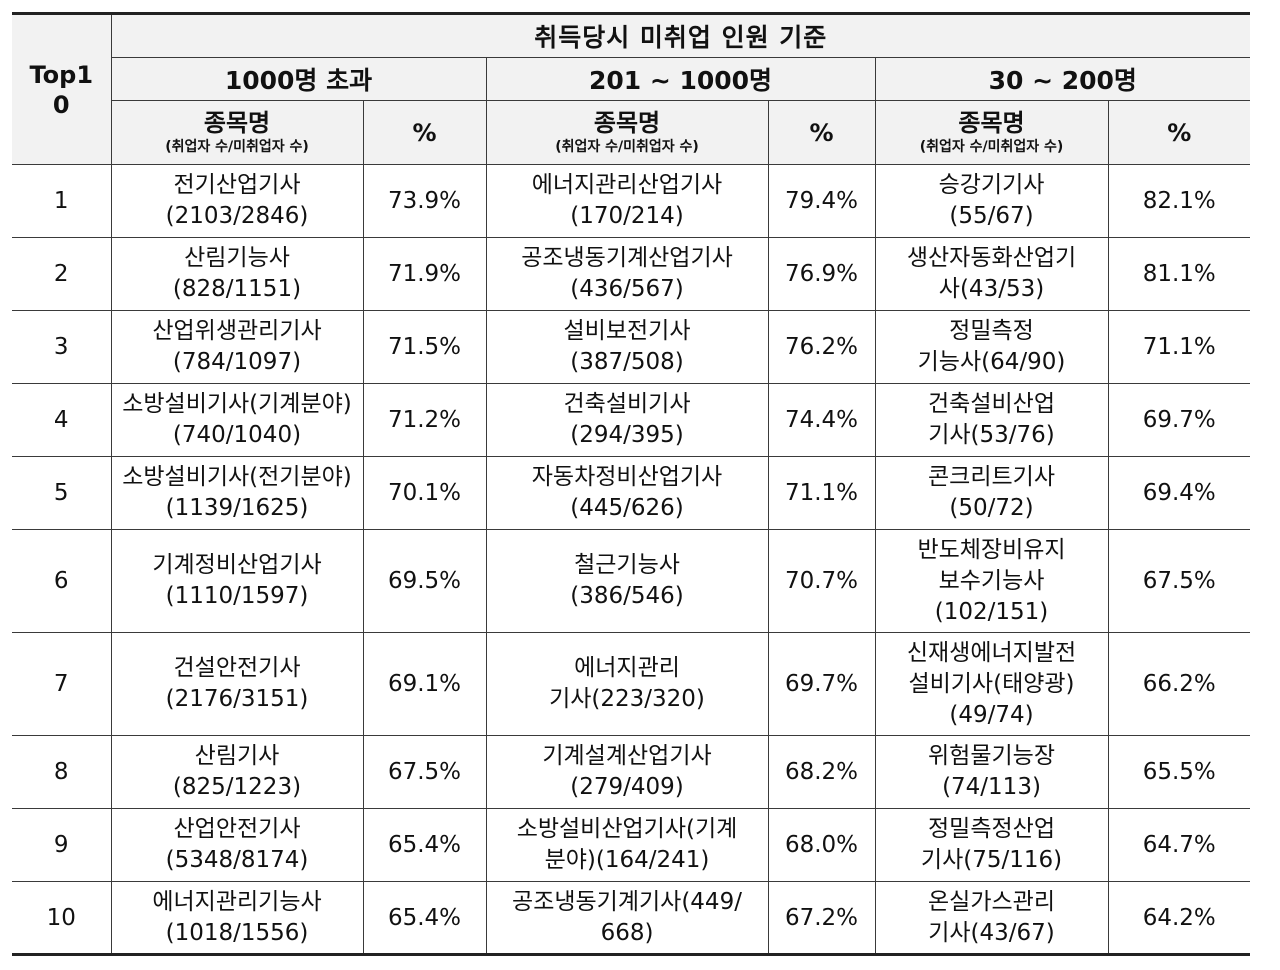 The width and height of the screenshot is (1280, 970). What do you see at coordinates (991, 508) in the screenshot?
I see `qualification-name-line: (50/72)` at bounding box center [991, 508].